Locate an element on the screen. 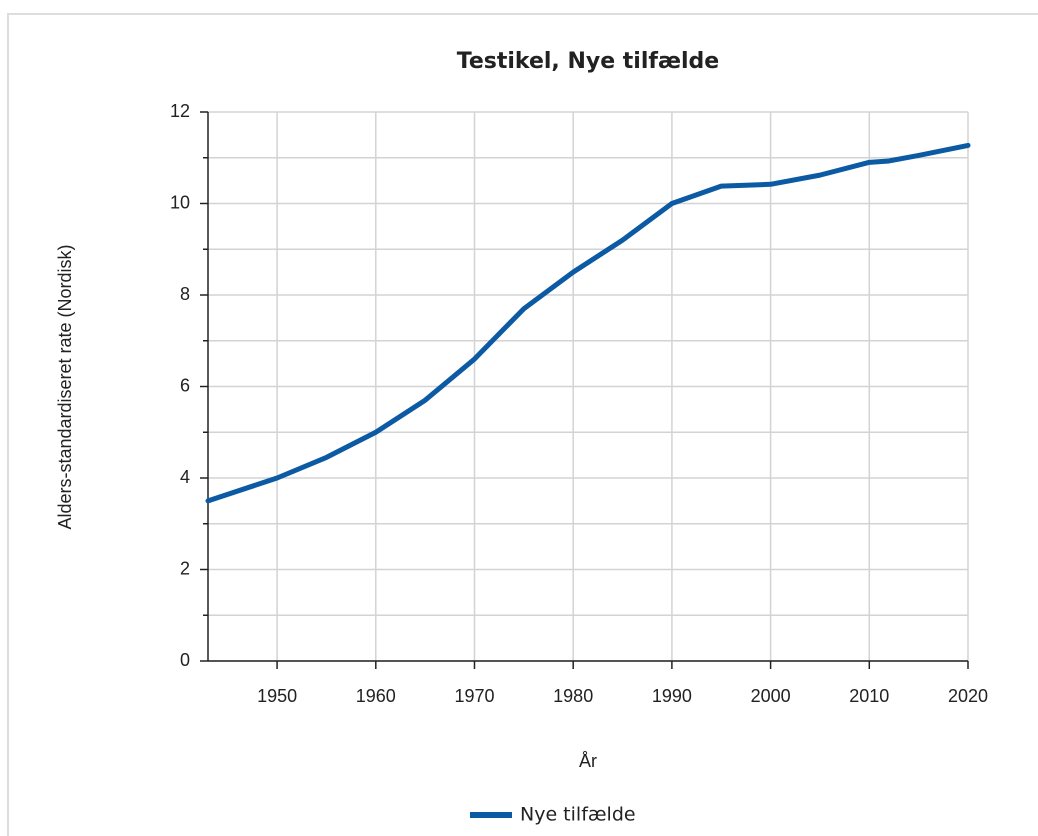 The image size is (1038, 836). x-tick-label: 1990 is located at coordinates (672, 696).